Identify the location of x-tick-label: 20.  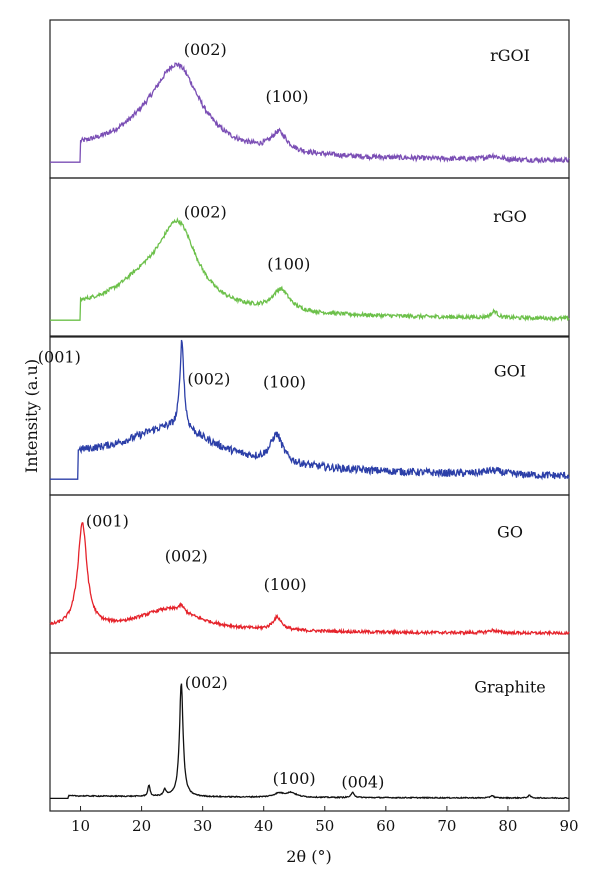
(141, 826).